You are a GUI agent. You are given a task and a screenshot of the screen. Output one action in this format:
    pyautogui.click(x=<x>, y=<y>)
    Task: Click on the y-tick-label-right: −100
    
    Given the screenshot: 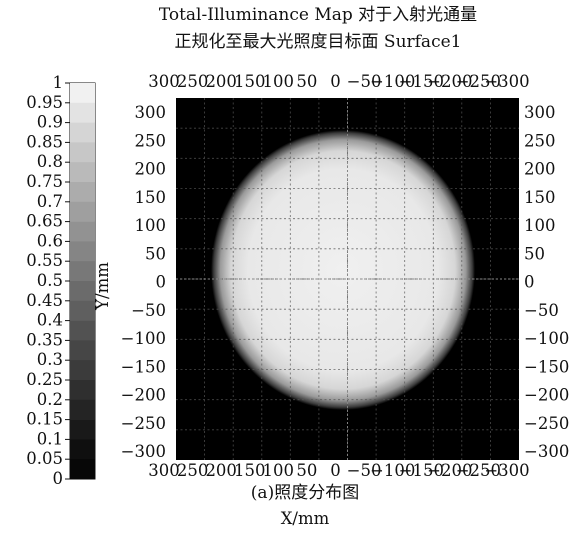 What is the action you would take?
    pyautogui.click(x=546, y=338)
    